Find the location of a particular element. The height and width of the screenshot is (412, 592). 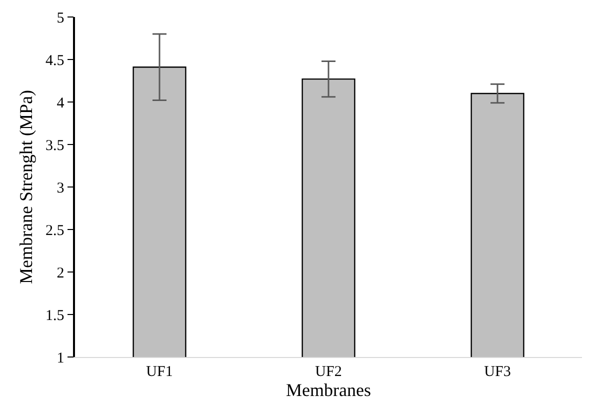

y-tick-label: 3.5 is located at coordinates (55, 146).